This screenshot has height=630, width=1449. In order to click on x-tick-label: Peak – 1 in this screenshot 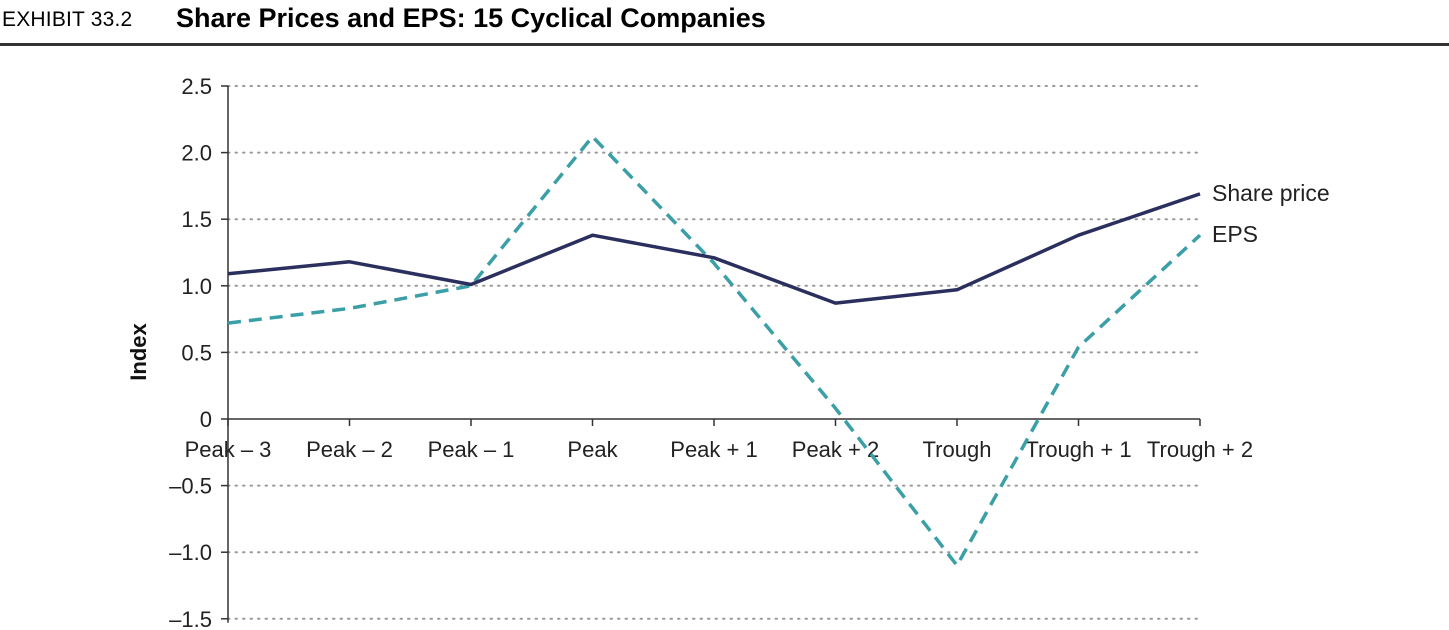, I will do `click(471, 449)`.